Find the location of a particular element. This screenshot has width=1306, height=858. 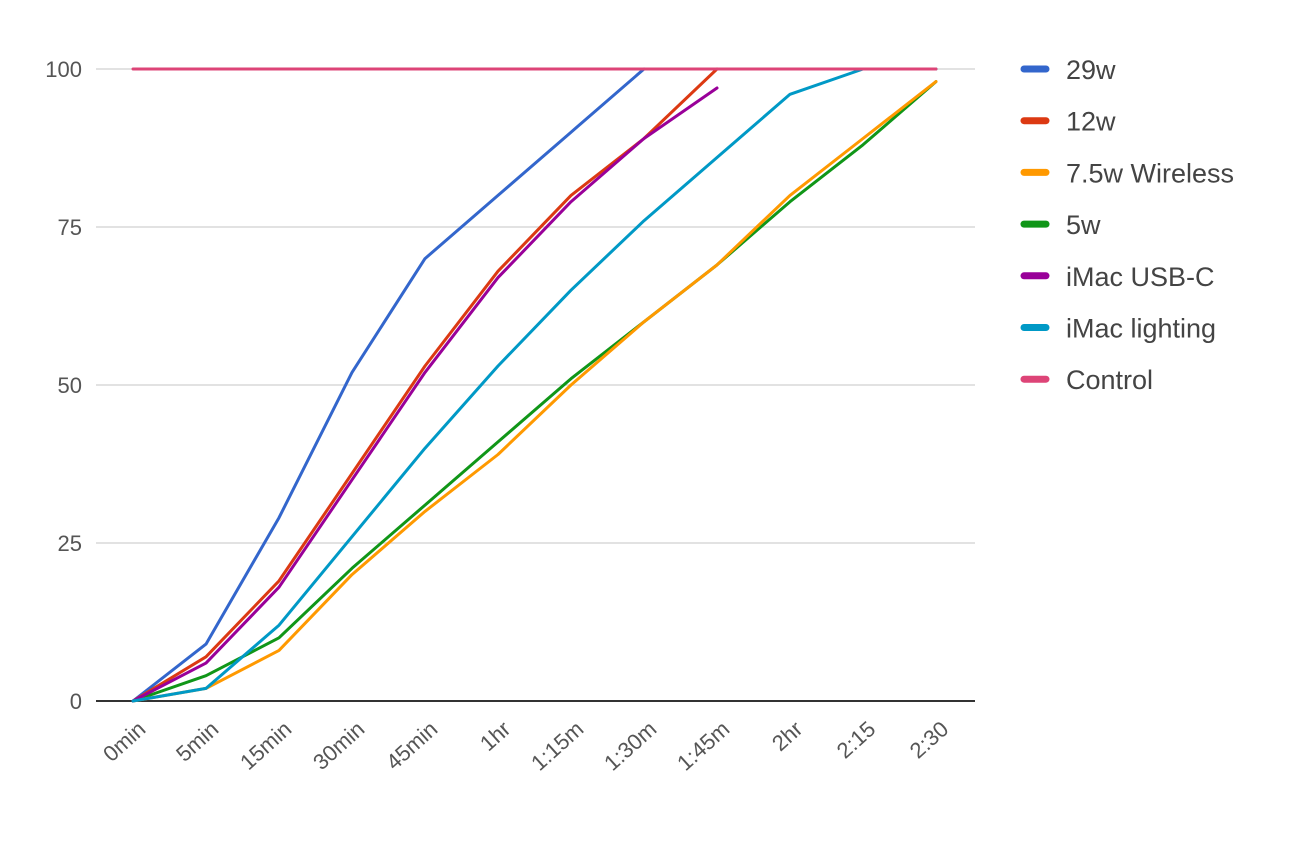

x-tick-label: 2:30 is located at coordinates (929, 739).